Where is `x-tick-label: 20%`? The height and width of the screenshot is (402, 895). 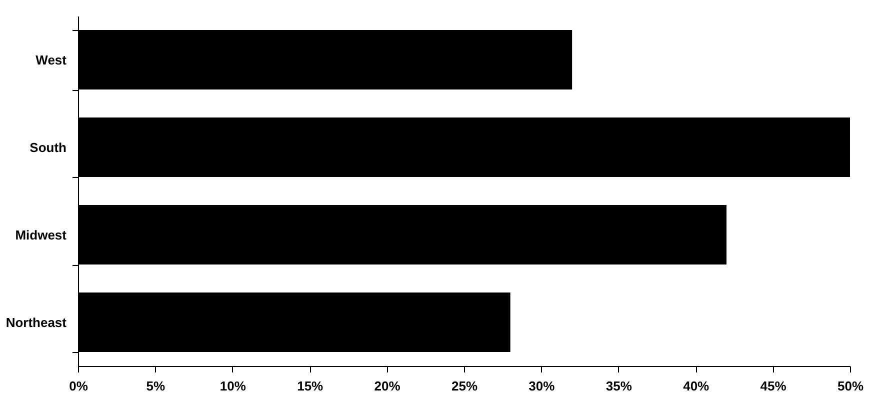 x-tick-label: 20% is located at coordinates (387, 386).